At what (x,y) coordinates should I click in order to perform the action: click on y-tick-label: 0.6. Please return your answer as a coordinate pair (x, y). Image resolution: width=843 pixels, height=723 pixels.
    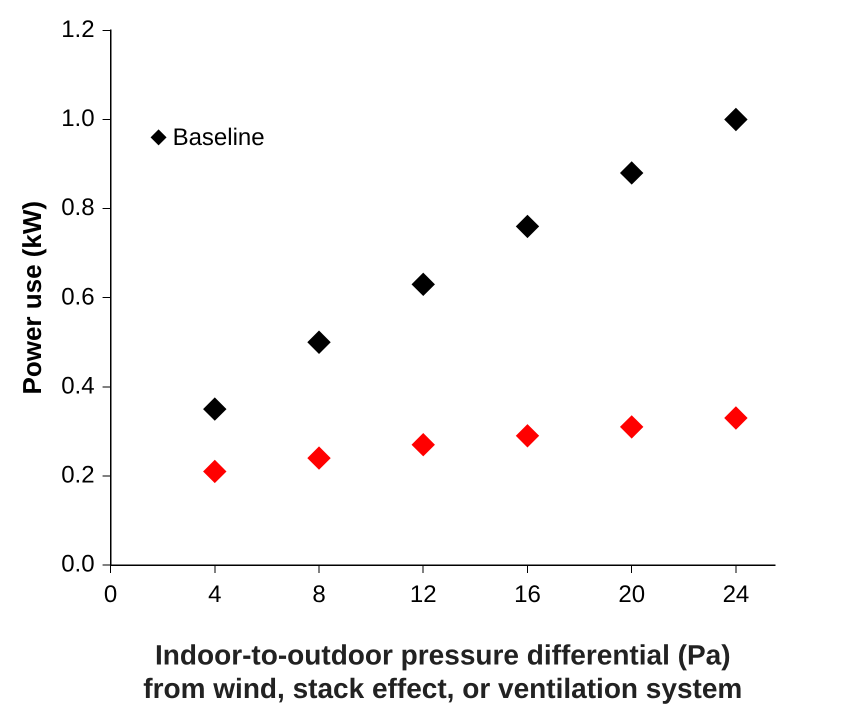
    Looking at the image, I should click on (78, 296).